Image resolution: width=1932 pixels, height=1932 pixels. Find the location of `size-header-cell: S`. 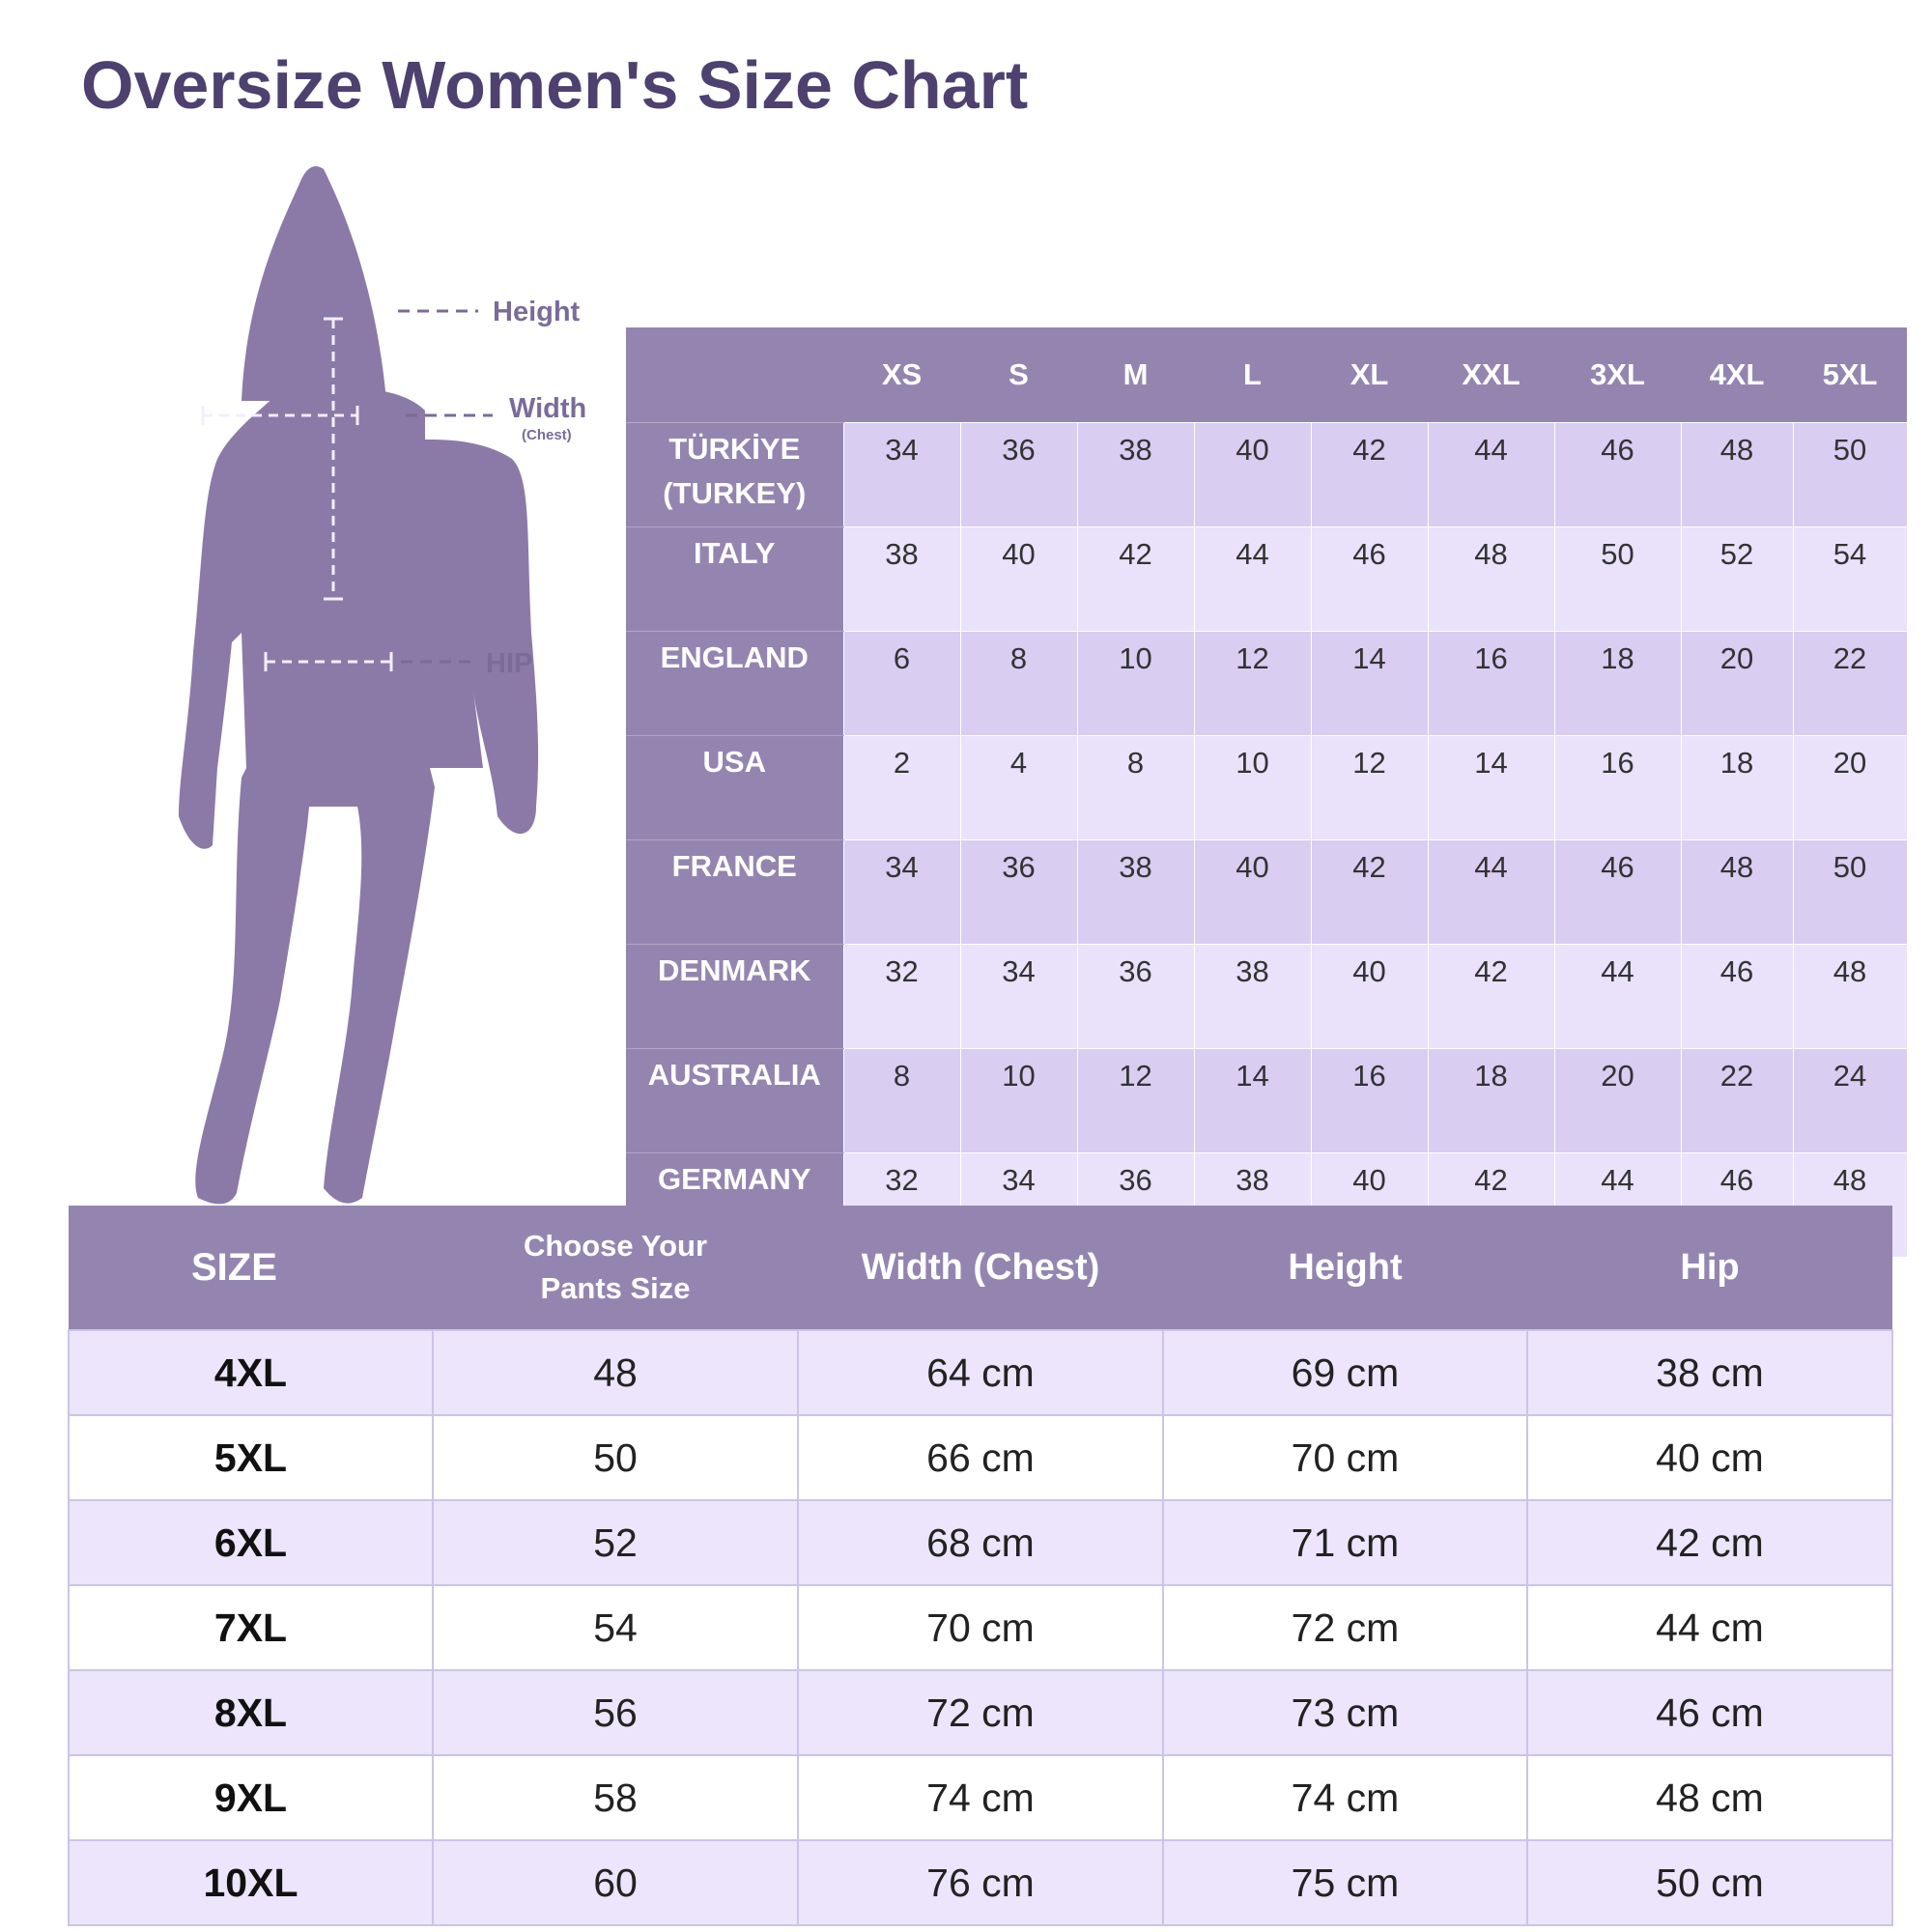

size-header-cell: S is located at coordinates (1018, 375).